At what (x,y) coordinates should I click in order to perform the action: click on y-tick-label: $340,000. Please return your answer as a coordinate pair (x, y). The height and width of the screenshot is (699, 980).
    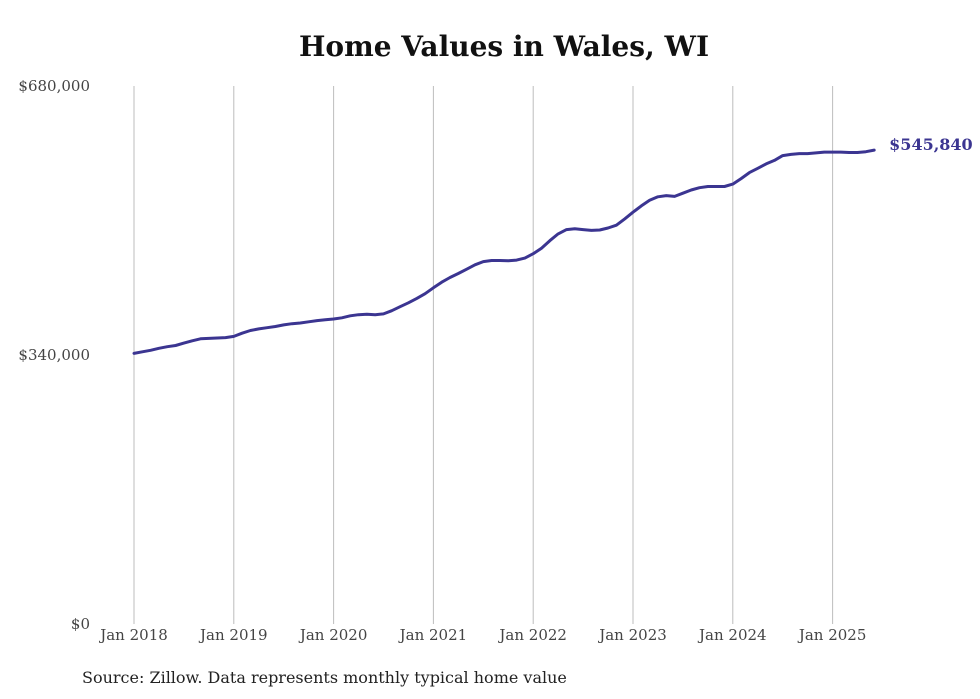
    Looking at the image, I should click on (54, 355).